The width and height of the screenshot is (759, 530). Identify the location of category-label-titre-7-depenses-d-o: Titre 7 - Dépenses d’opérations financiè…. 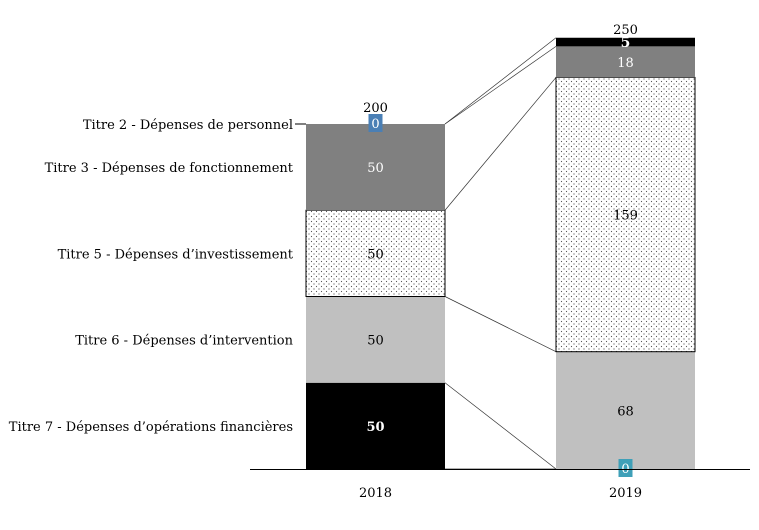
(151, 427).